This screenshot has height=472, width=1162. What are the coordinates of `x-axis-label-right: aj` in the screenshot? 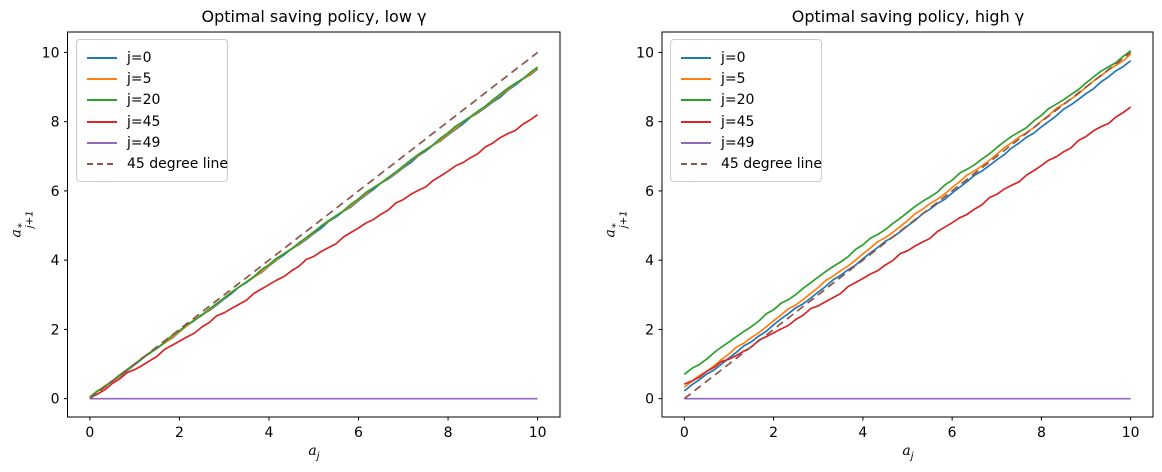 It's located at (907, 452).